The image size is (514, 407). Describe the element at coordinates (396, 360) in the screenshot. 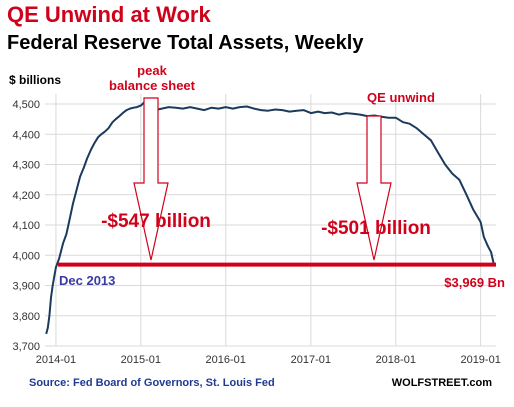

I see `x-tick-label: 2018-01` at that location.